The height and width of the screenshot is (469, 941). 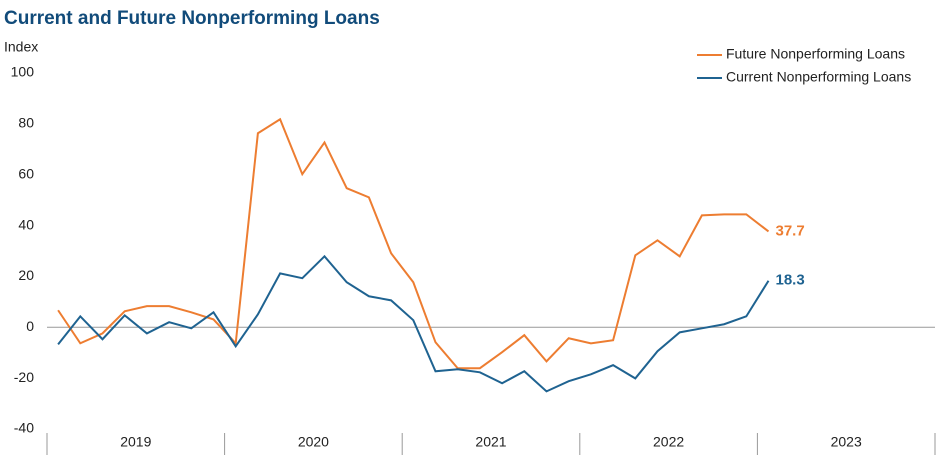 I want to click on x-group-label: 2019, so click(x=135, y=442).